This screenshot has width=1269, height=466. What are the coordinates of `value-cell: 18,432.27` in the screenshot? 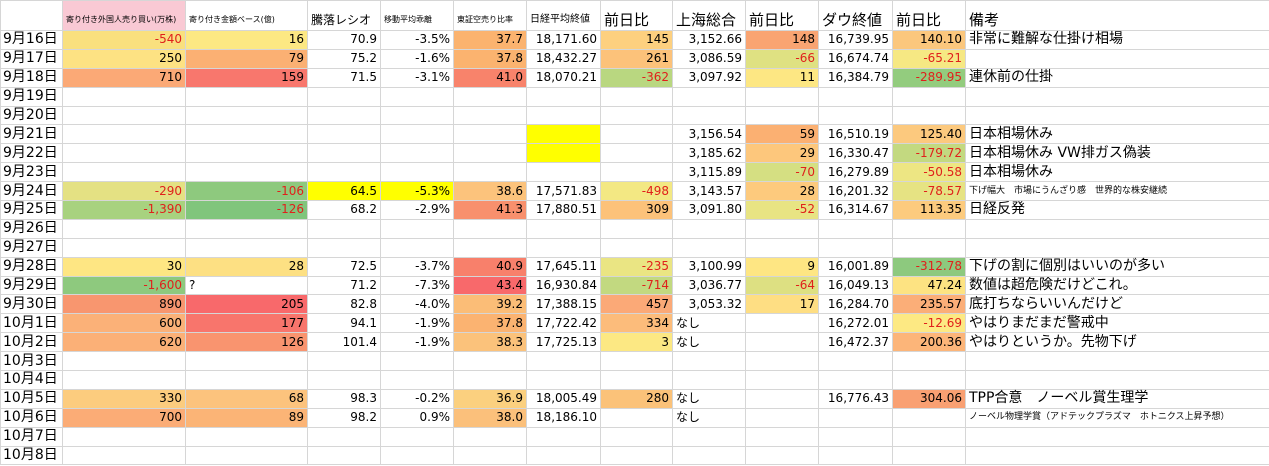 It's located at (563, 58).